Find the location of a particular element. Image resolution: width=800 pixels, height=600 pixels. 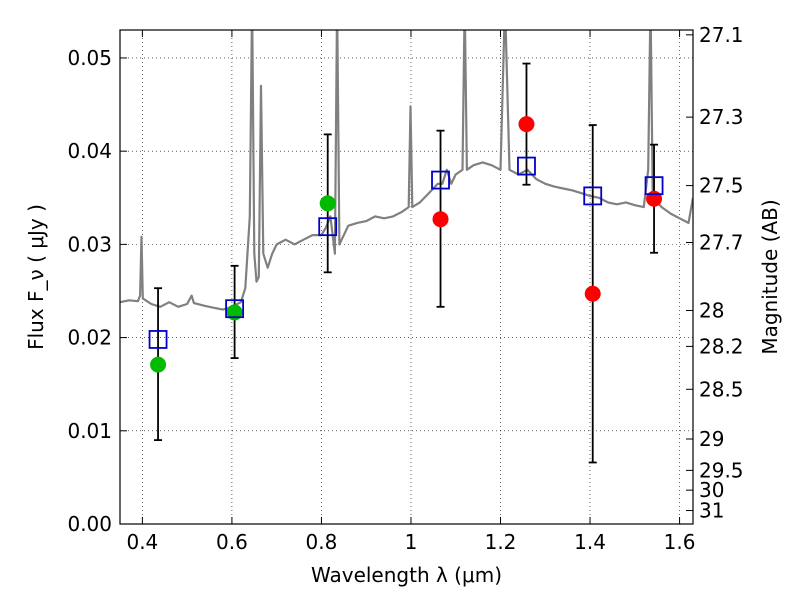

y2-tick-label: 28 is located at coordinates (711, 310).